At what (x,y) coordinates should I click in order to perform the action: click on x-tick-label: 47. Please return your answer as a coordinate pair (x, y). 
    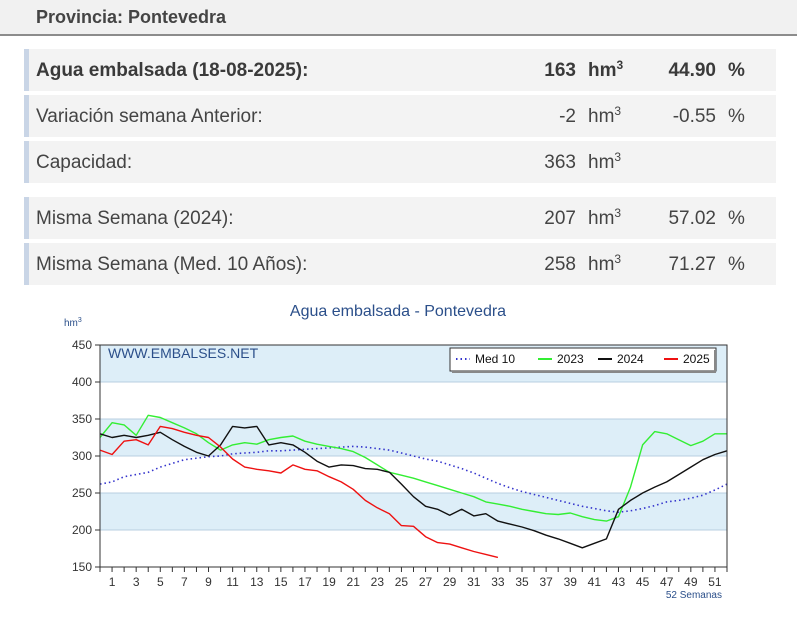
    Looking at the image, I should click on (667, 582).